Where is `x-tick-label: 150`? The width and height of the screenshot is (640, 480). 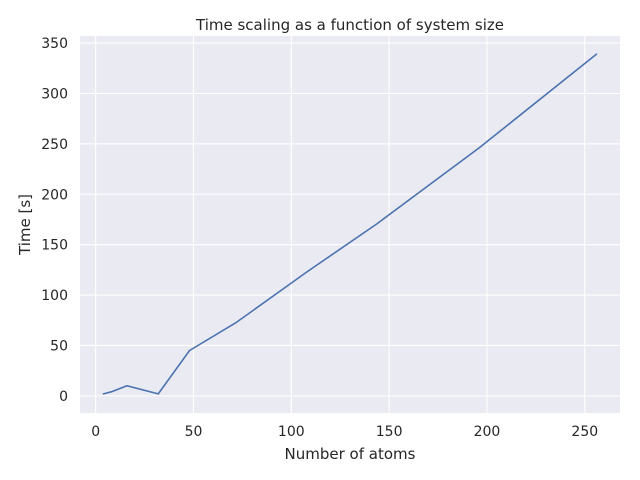 x-tick-label: 150 is located at coordinates (389, 432).